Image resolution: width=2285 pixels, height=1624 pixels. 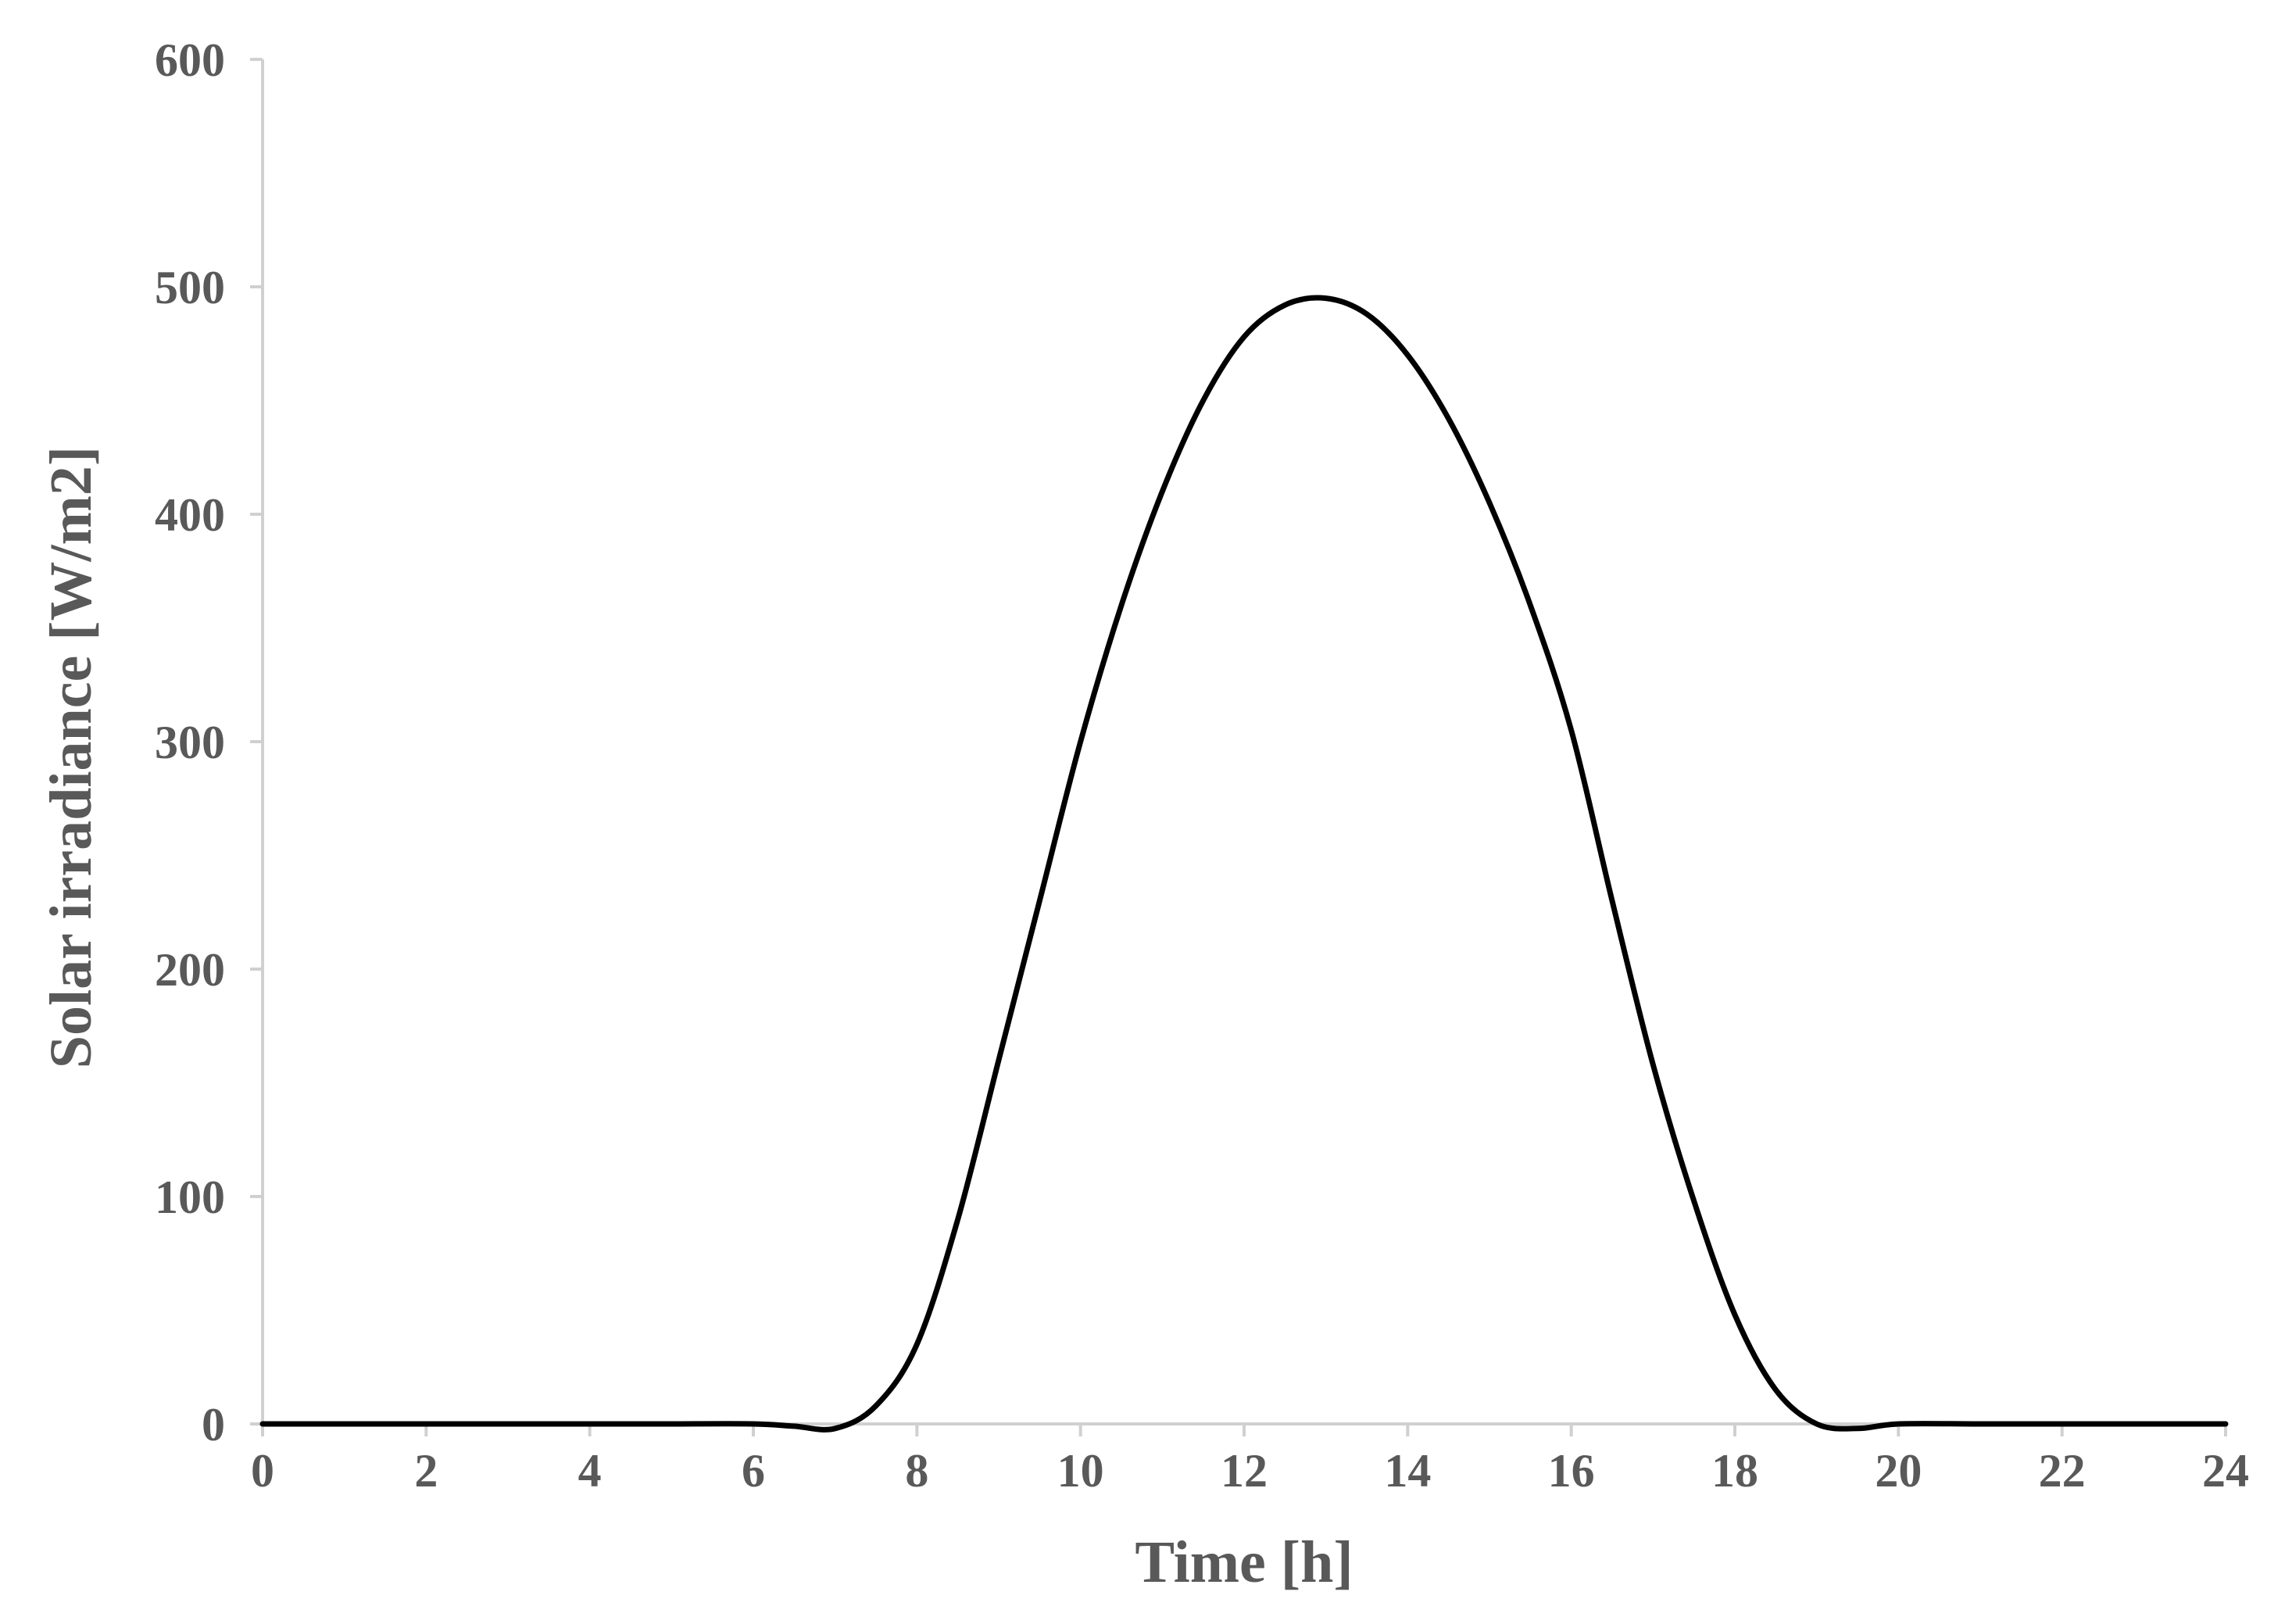 What do you see at coordinates (1244, 1562) in the screenshot?
I see `x-axis-title: Time [h]` at bounding box center [1244, 1562].